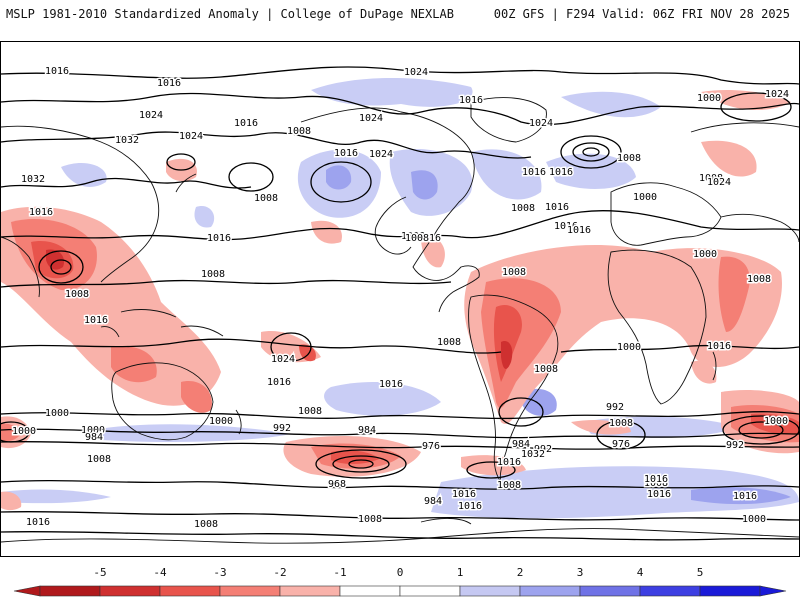 Image resolution: width=800 pixels, height=600 pixels. I want to click on colorbar-tick-label: 0, so click(400, 572).